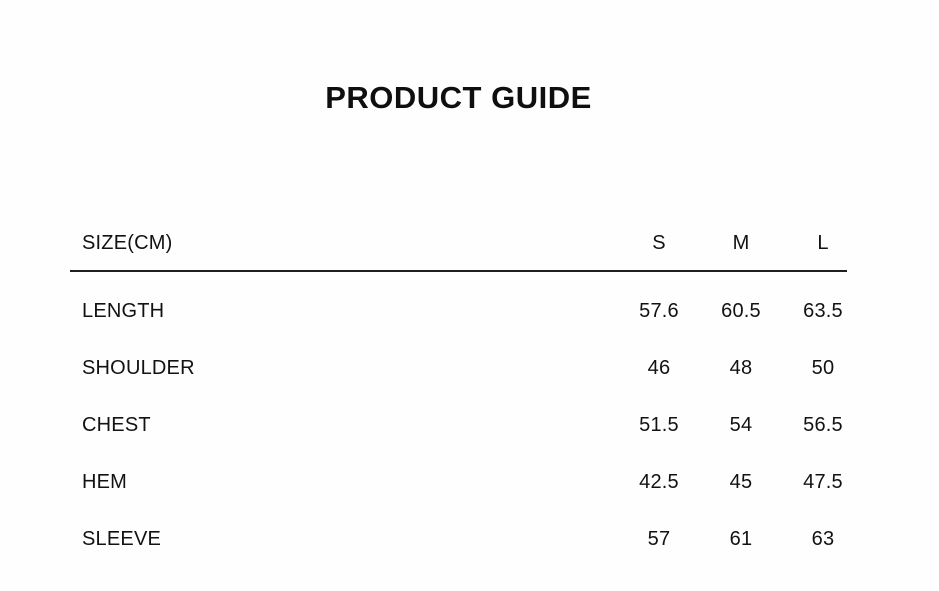 This screenshot has height=591, width=939. What do you see at coordinates (659, 482) in the screenshot?
I see `measurement-value-s: 42.5` at bounding box center [659, 482].